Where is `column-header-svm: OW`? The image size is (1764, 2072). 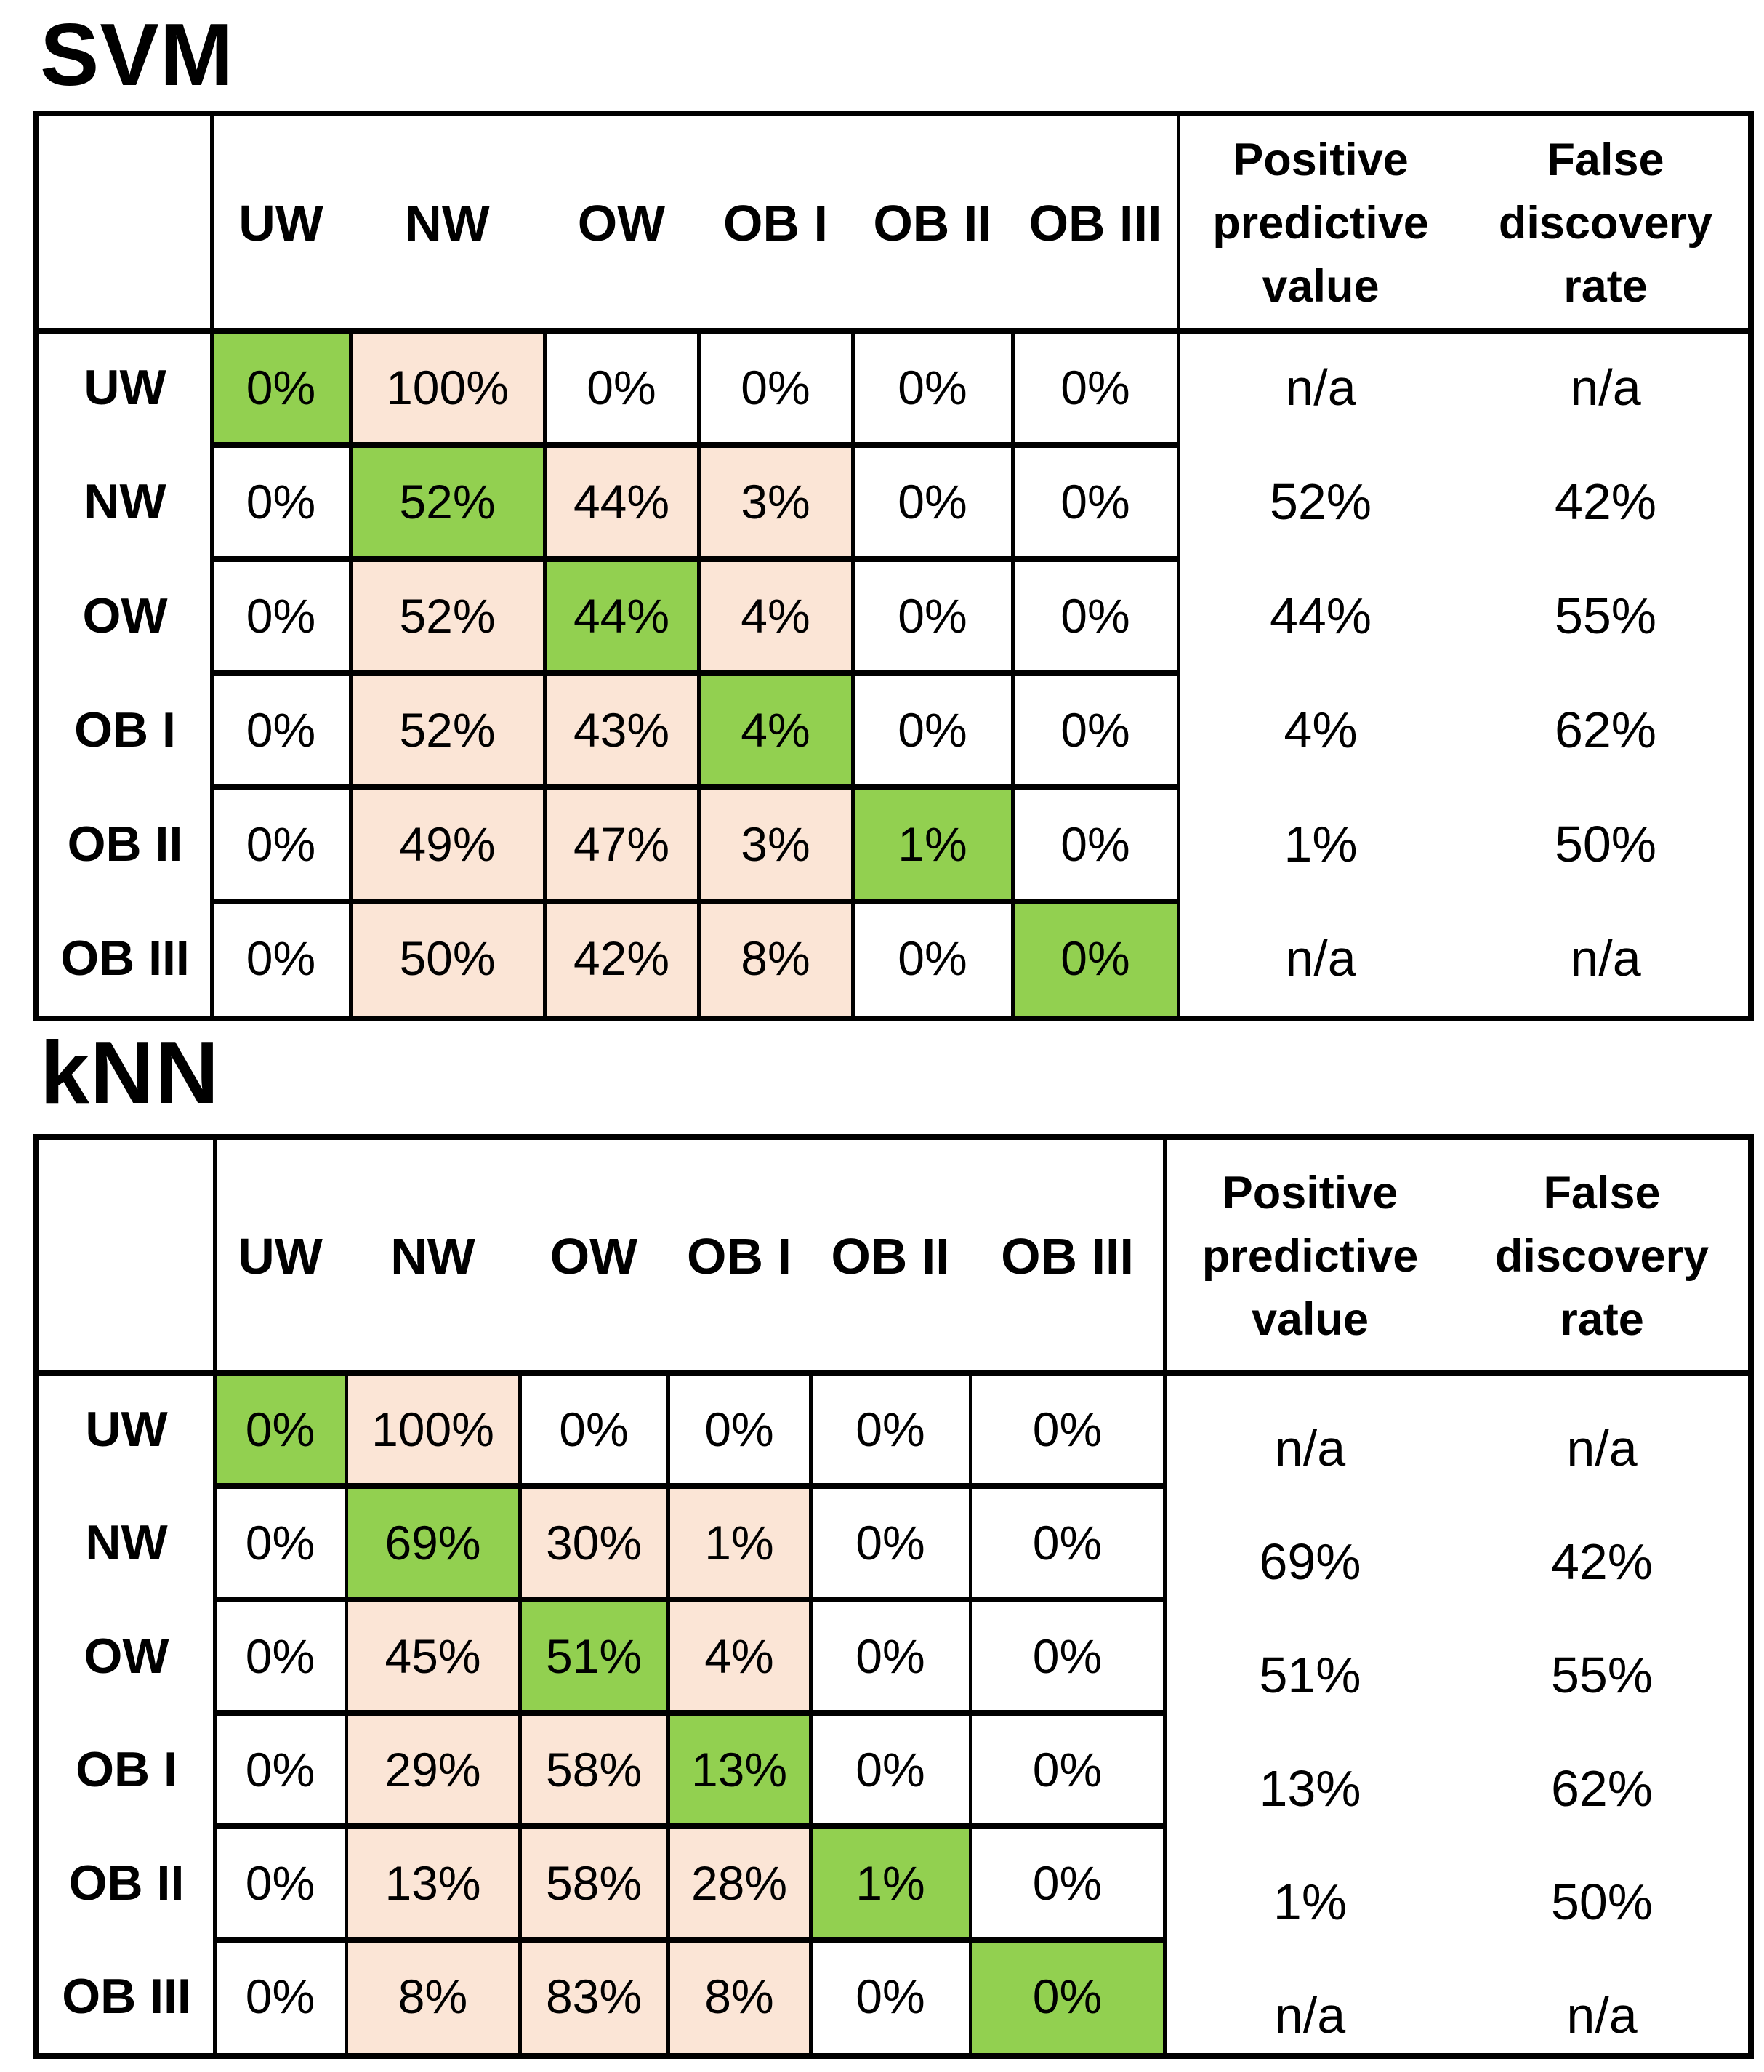
column-header-svm: OW is located at coordinates (621, 224).